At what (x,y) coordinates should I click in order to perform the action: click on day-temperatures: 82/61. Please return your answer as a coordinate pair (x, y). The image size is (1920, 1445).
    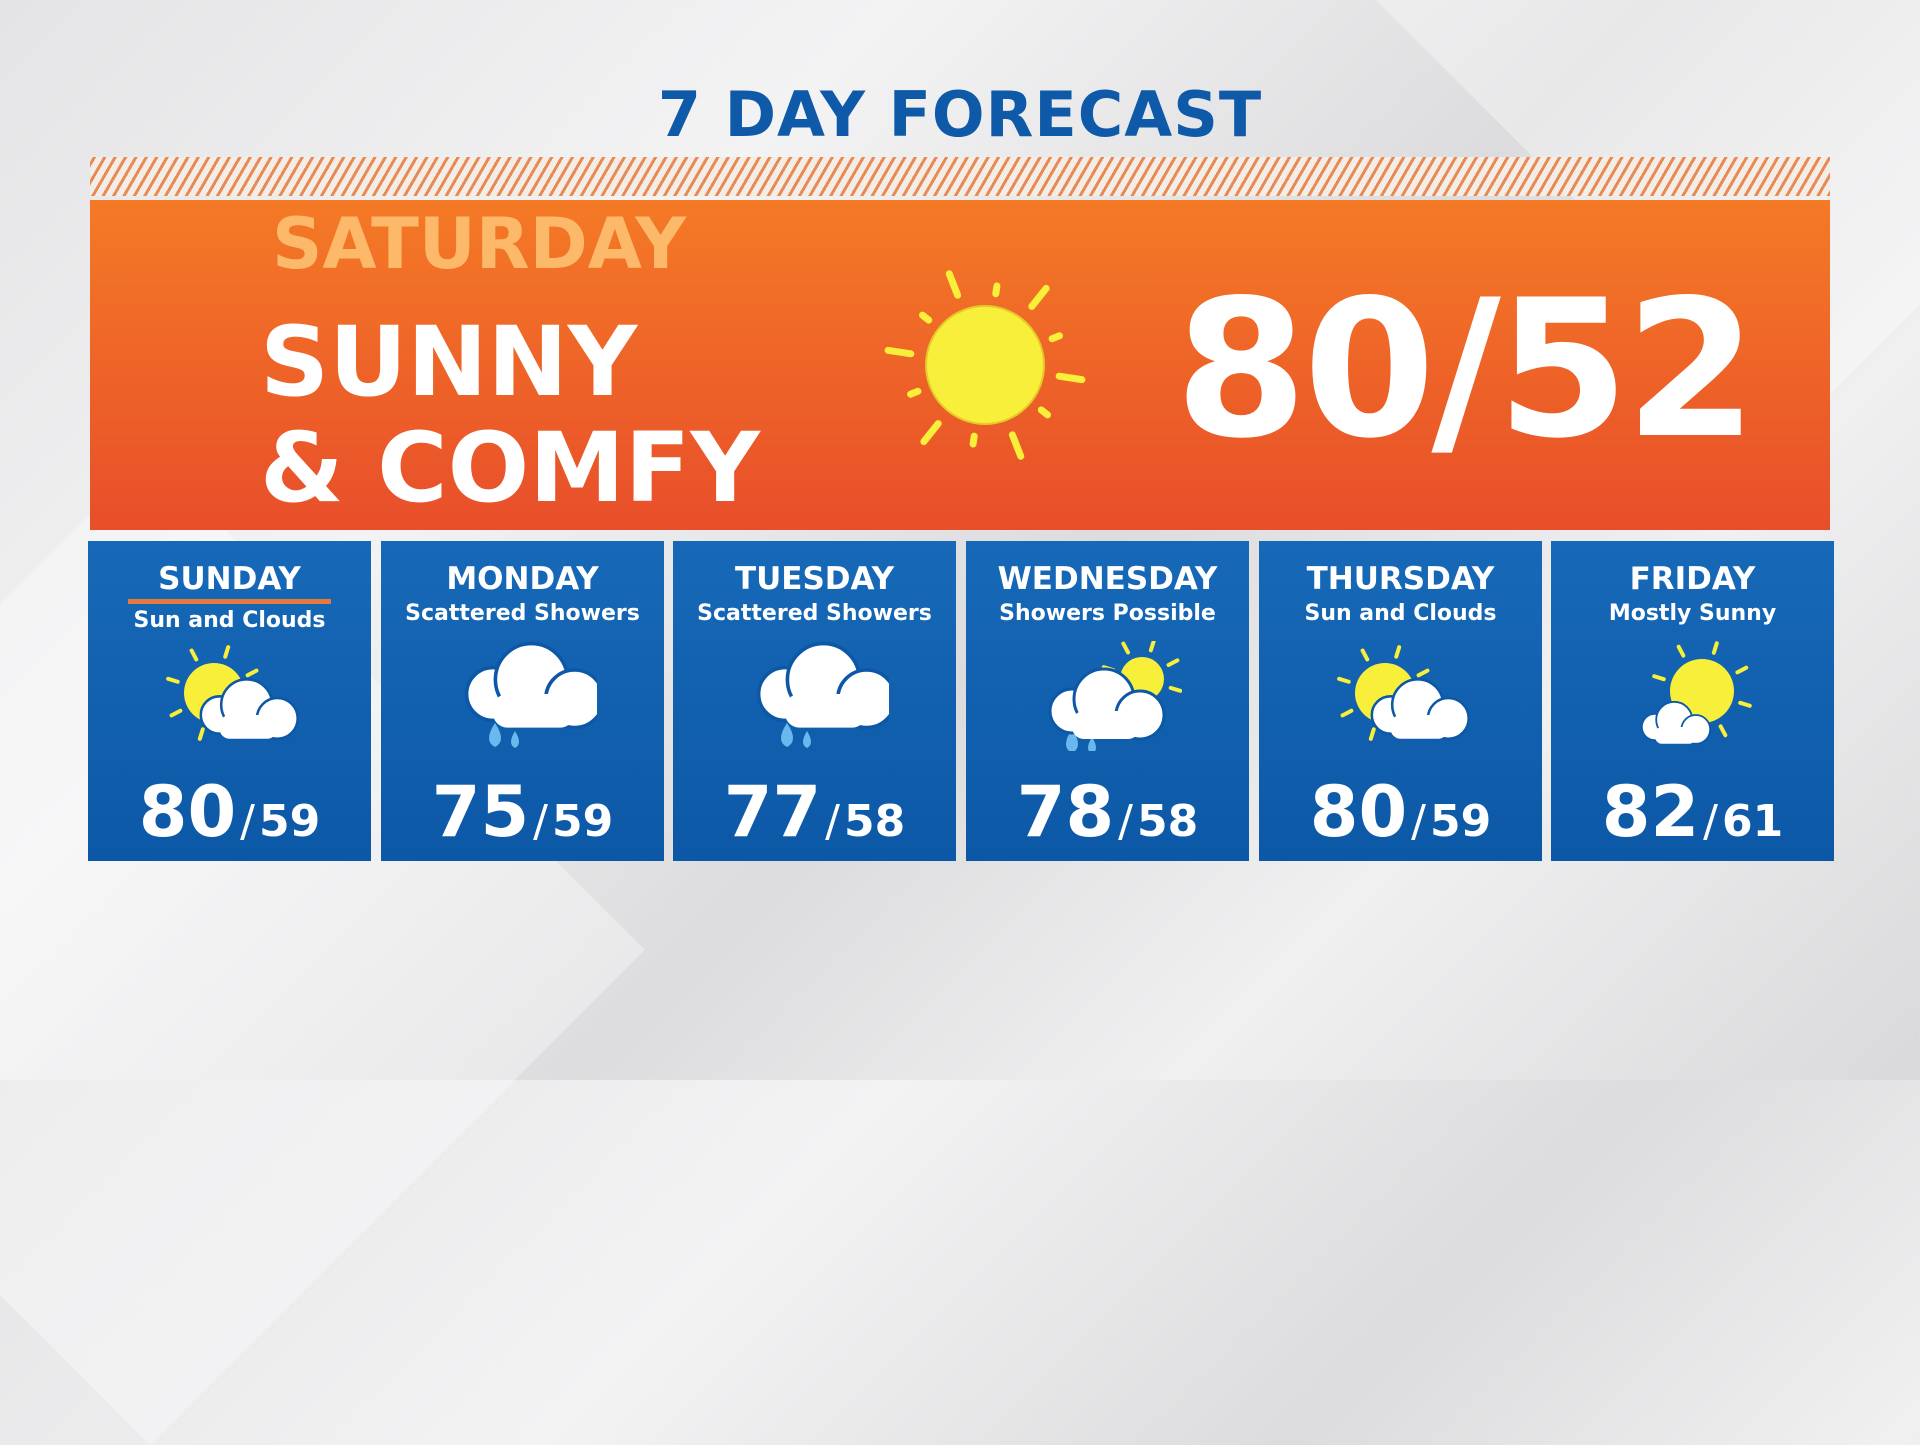
    Looking at the image, I should click on (1692, 812).